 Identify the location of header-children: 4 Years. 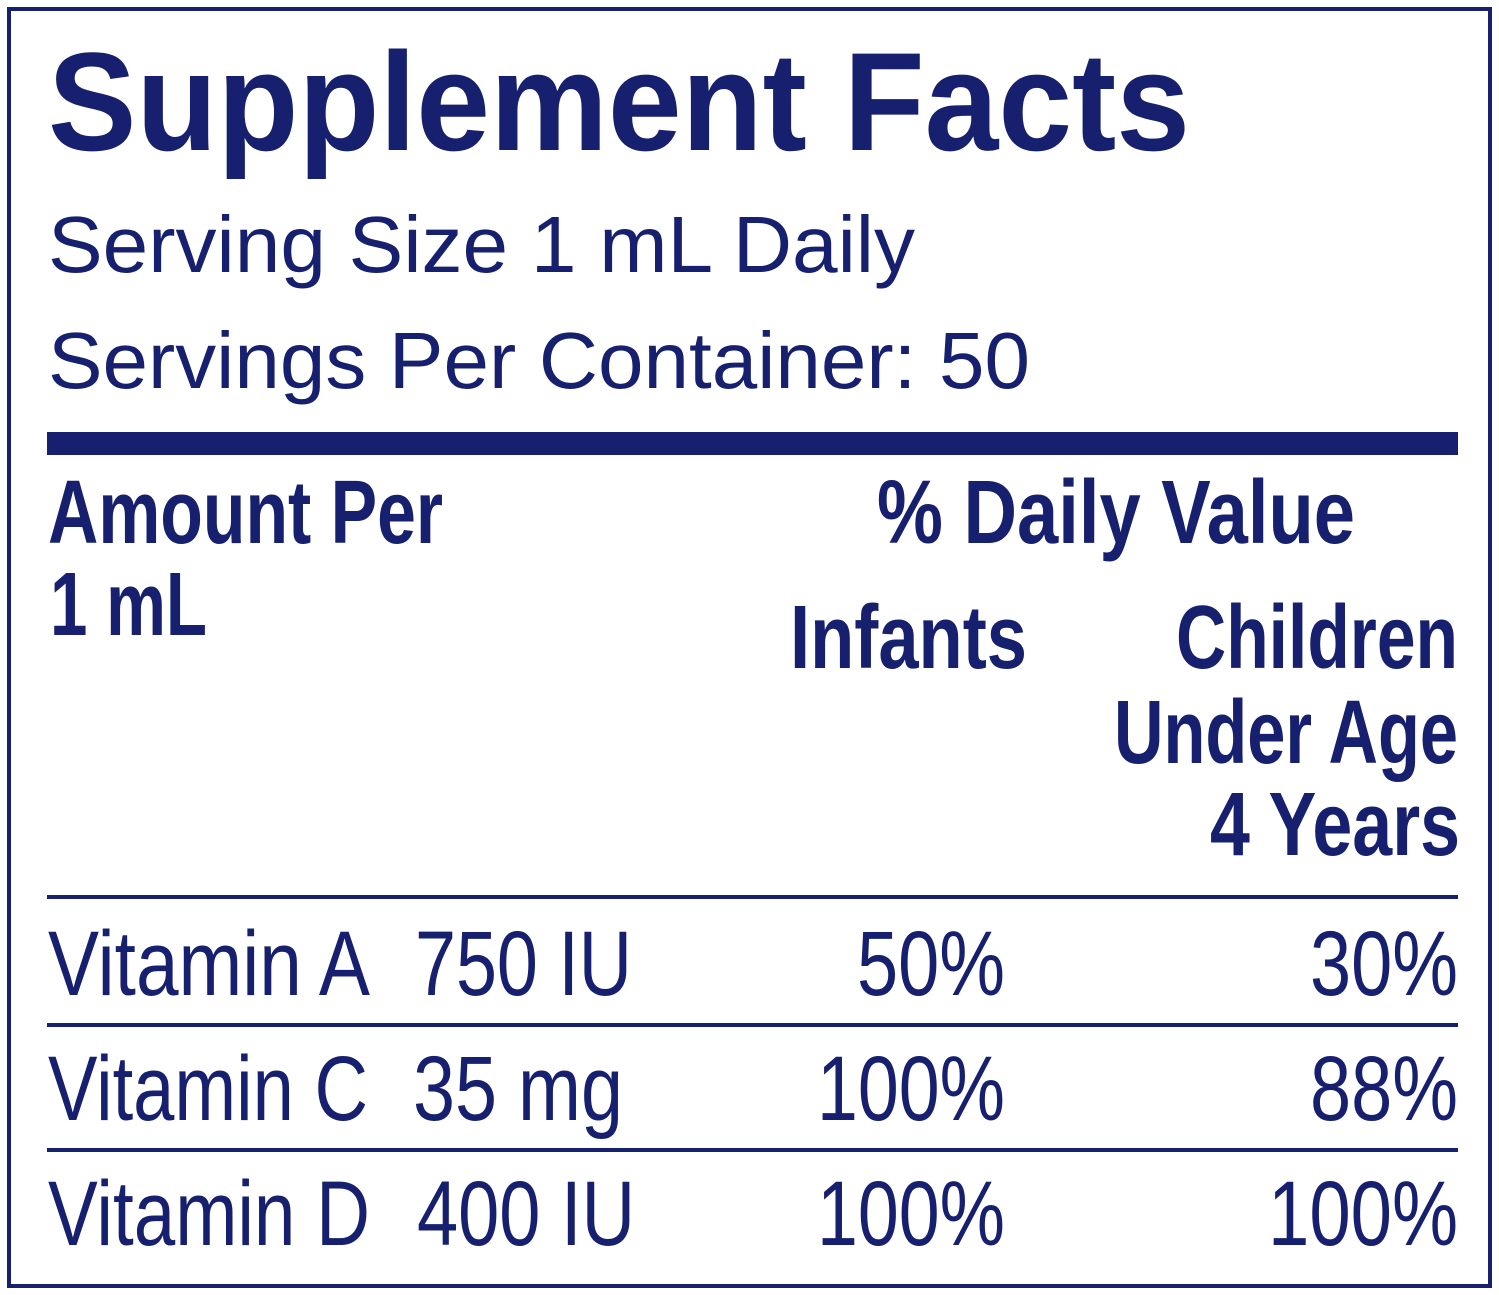
(1335, 825).